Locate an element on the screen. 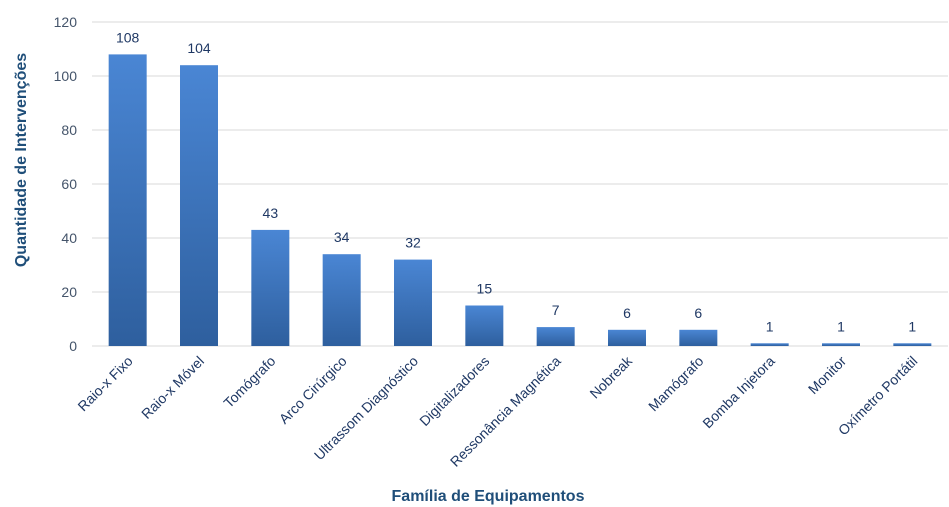 Image resolution: width=949 pixels, height=507 pixels. x-tick-label: Nobreak is located at coordinates (610, 376).